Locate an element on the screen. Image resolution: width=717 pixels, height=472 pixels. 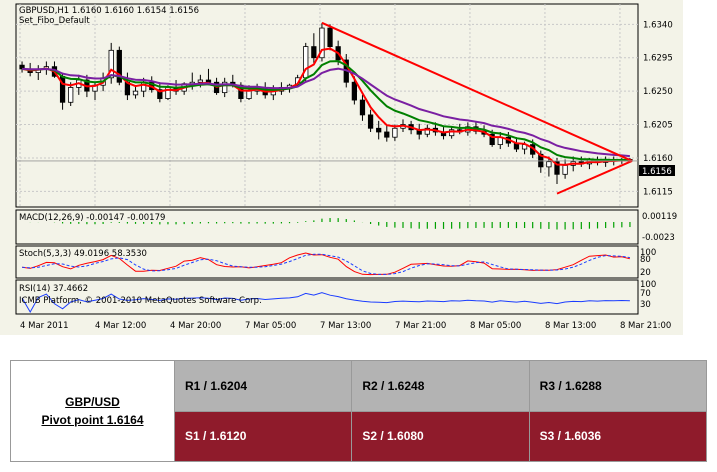
stoch-label: Stoch(5,3,3) 49.0196 58.3530 is located at coordinates (83, 254).